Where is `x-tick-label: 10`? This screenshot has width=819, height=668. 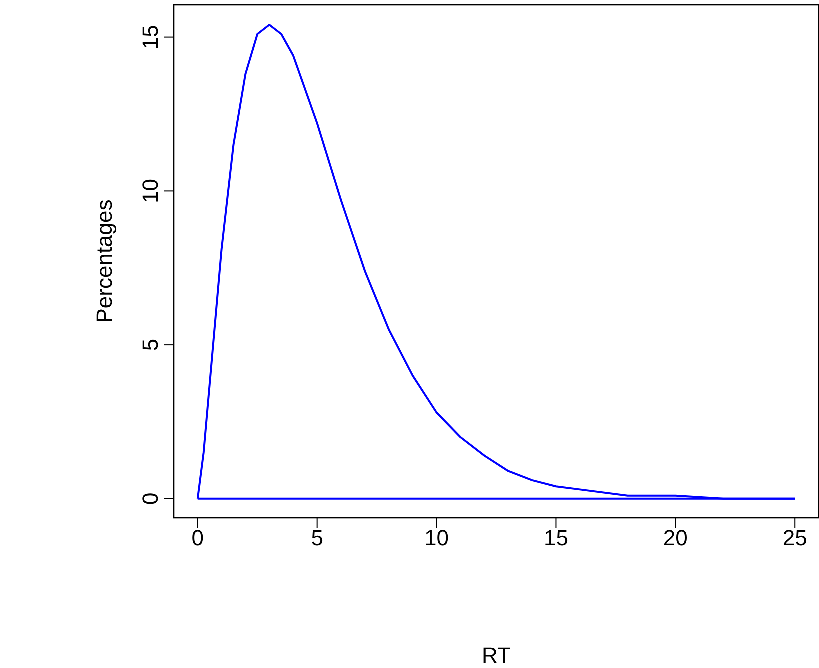 x-tick-label: 10 is located at coordinates (437, 538).